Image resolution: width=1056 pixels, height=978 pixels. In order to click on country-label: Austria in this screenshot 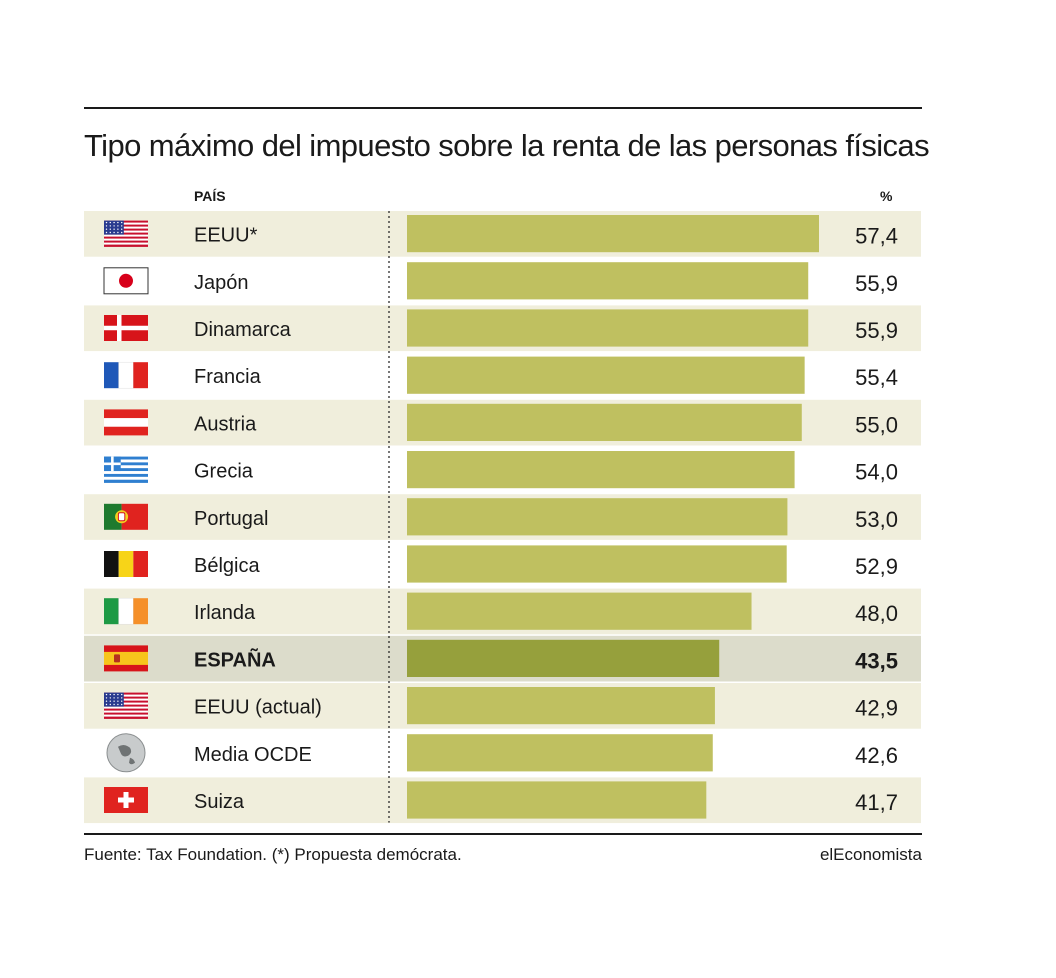, I will do `click(225, 424)`.